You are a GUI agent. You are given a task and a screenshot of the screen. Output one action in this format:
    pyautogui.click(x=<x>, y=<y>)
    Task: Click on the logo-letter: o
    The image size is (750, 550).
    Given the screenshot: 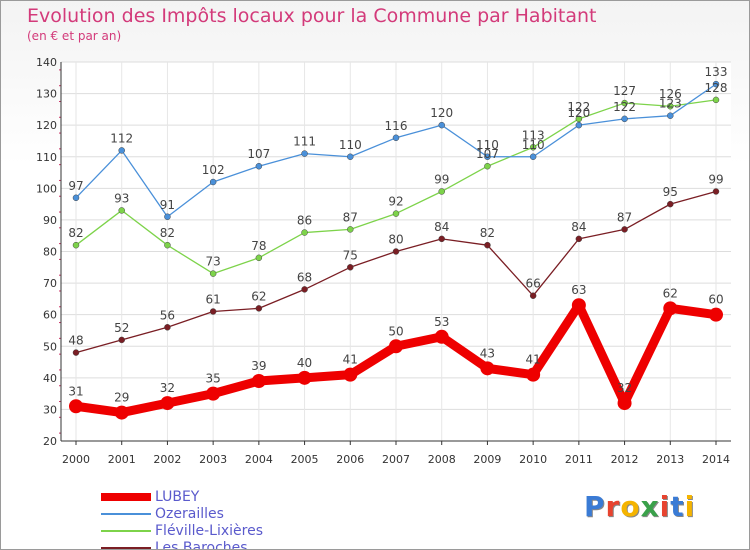 What is the action you would take?
    pyautogui.click(x=630, y=506)
    